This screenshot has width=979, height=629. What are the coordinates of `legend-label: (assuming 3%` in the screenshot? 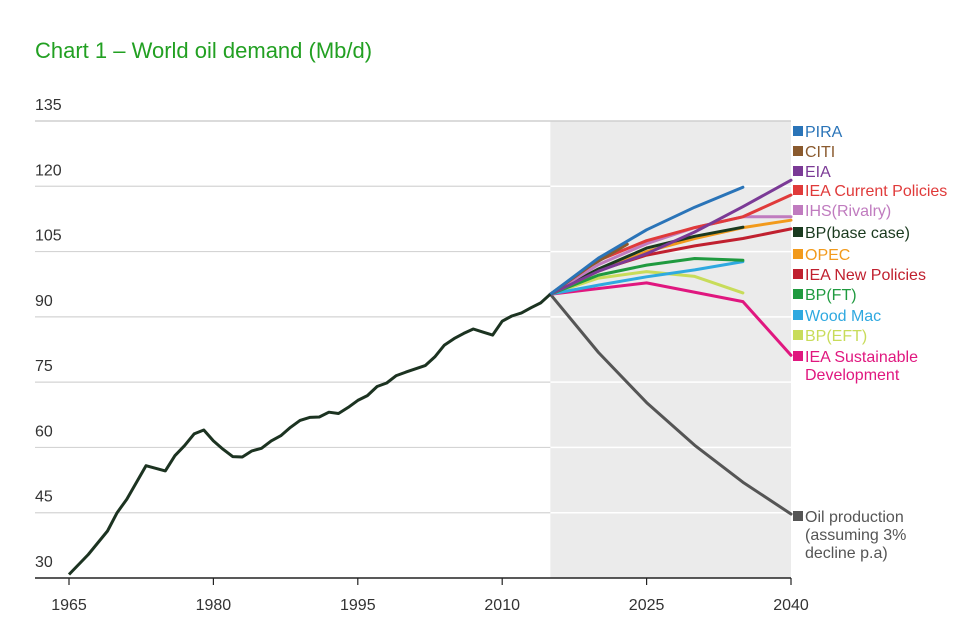 It's located at (855, 535).